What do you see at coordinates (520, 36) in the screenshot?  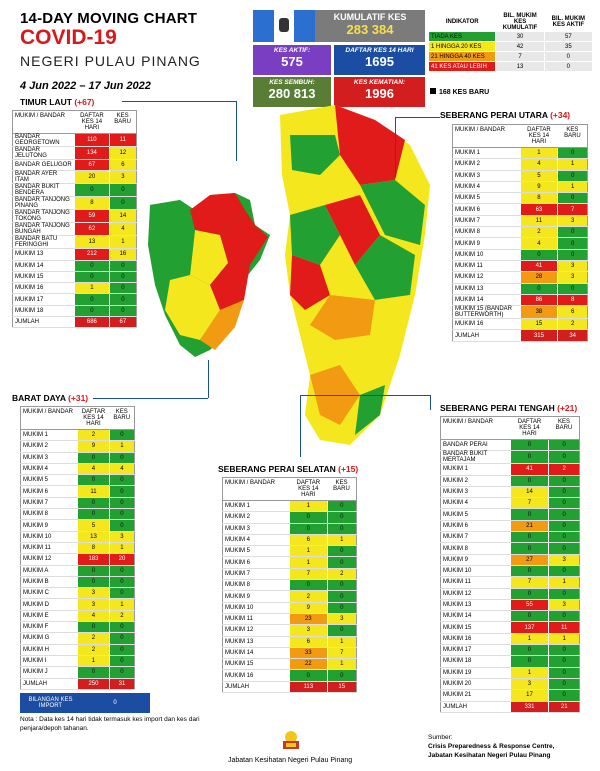 I see `legend-count: 30` at bounding box center [520, 36].